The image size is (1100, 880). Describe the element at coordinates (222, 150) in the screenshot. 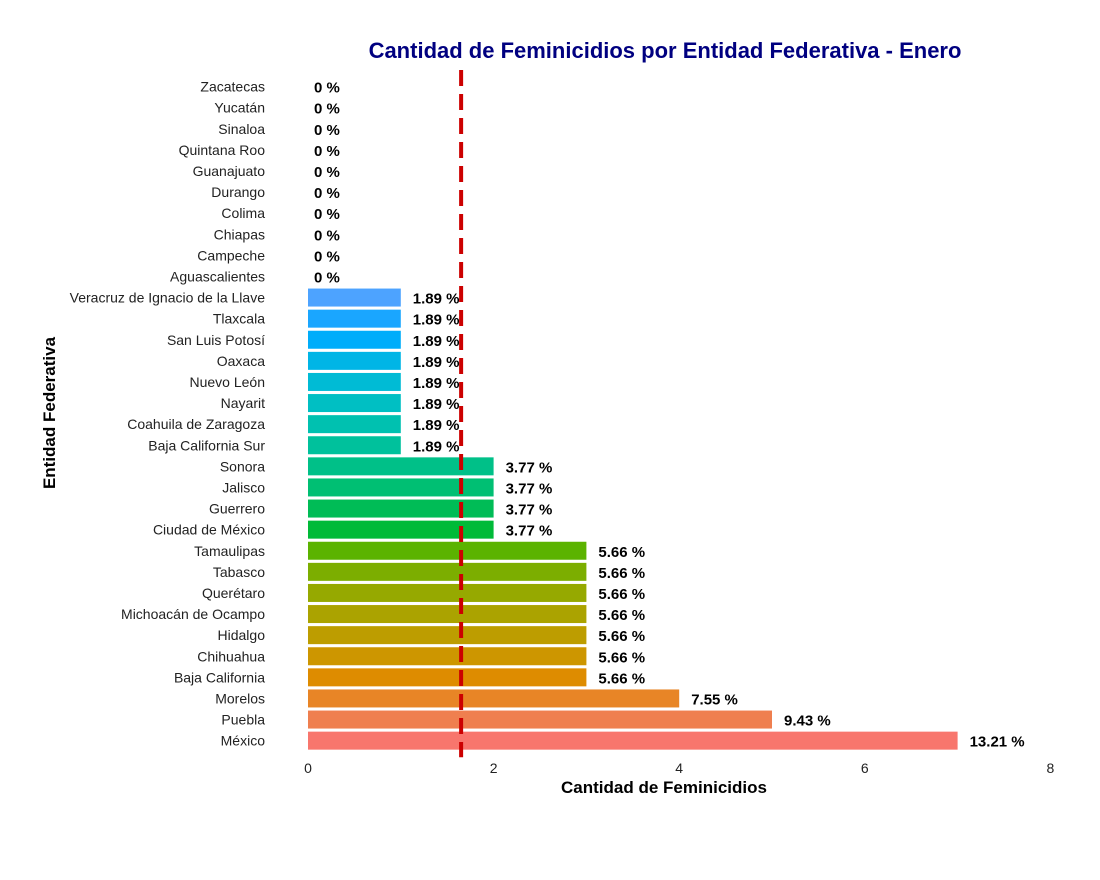

I see `category-label: Quintana Roo` at that location.